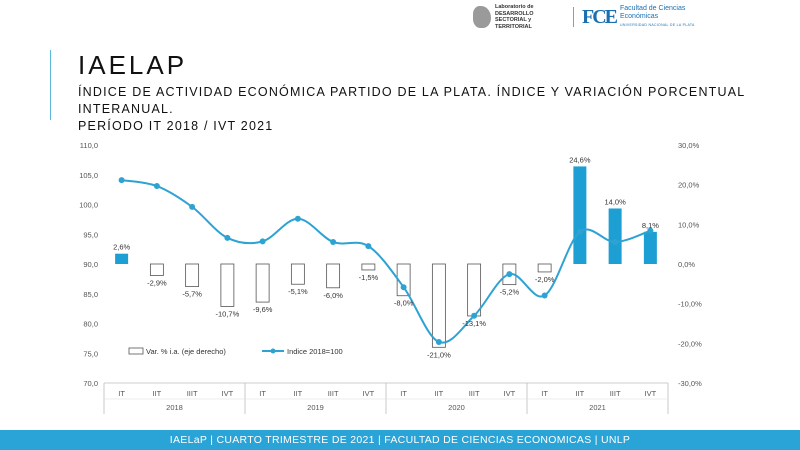 The height and width of the screenshot is (450, 800). What do you see at coordinates (133, 65) in the screenshot?
I see `page-title: IAELAP` at bounding box center [133, 65].